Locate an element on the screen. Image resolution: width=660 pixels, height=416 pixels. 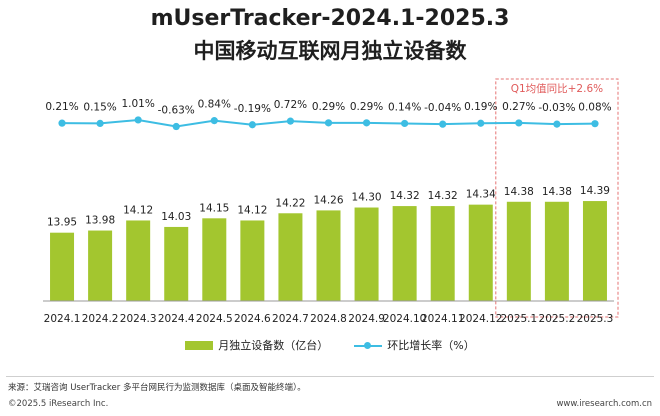
bar-2024.7 is located at coordinates (290, 257).